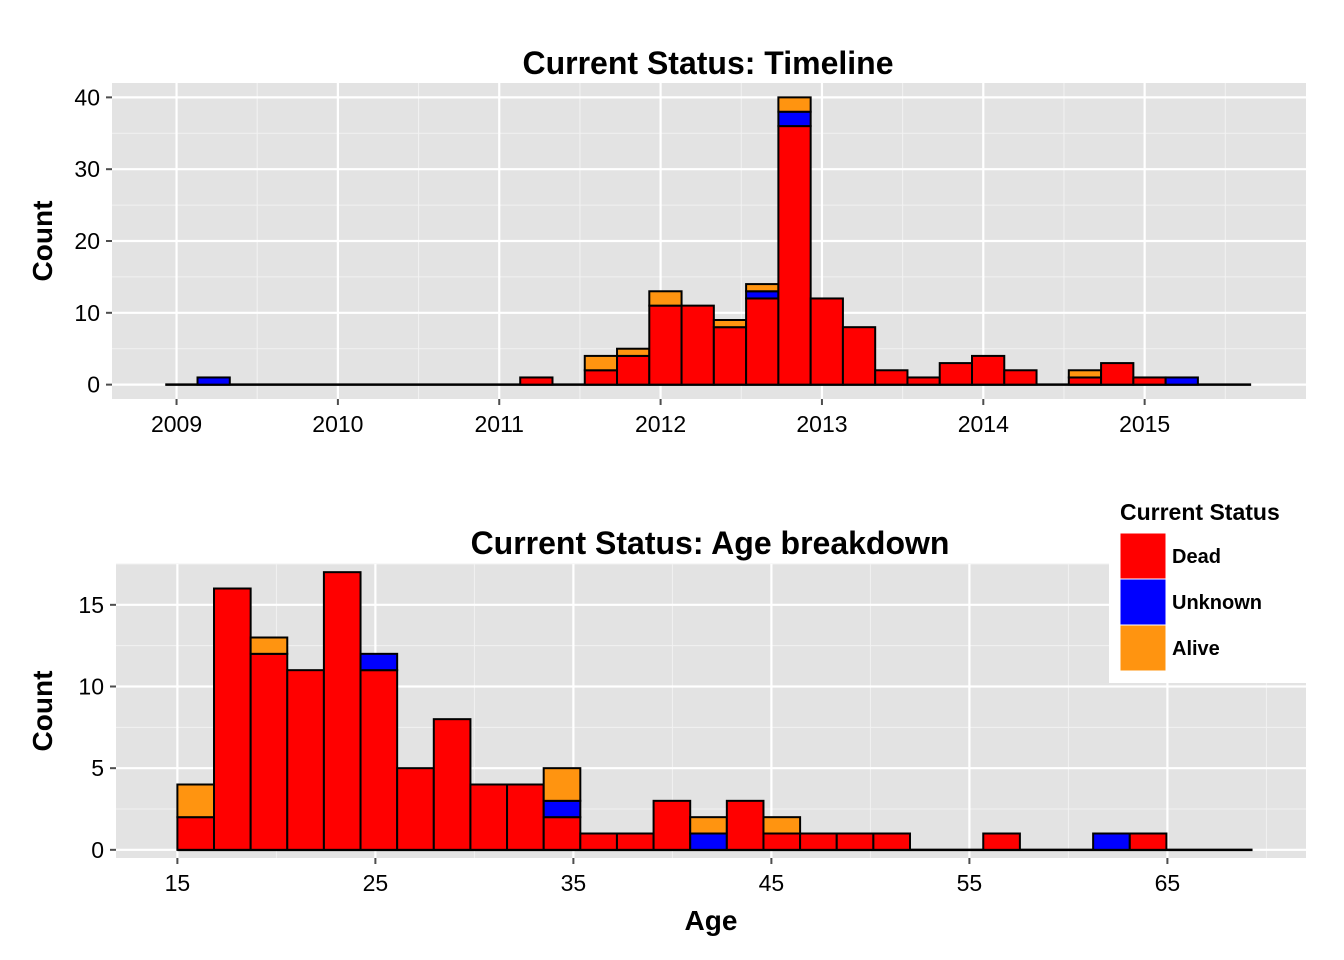 Image resolution: width=1344 pixels, height=960 pixels. I want to click on legend-label-dead: Dead, so click(1196, 557).